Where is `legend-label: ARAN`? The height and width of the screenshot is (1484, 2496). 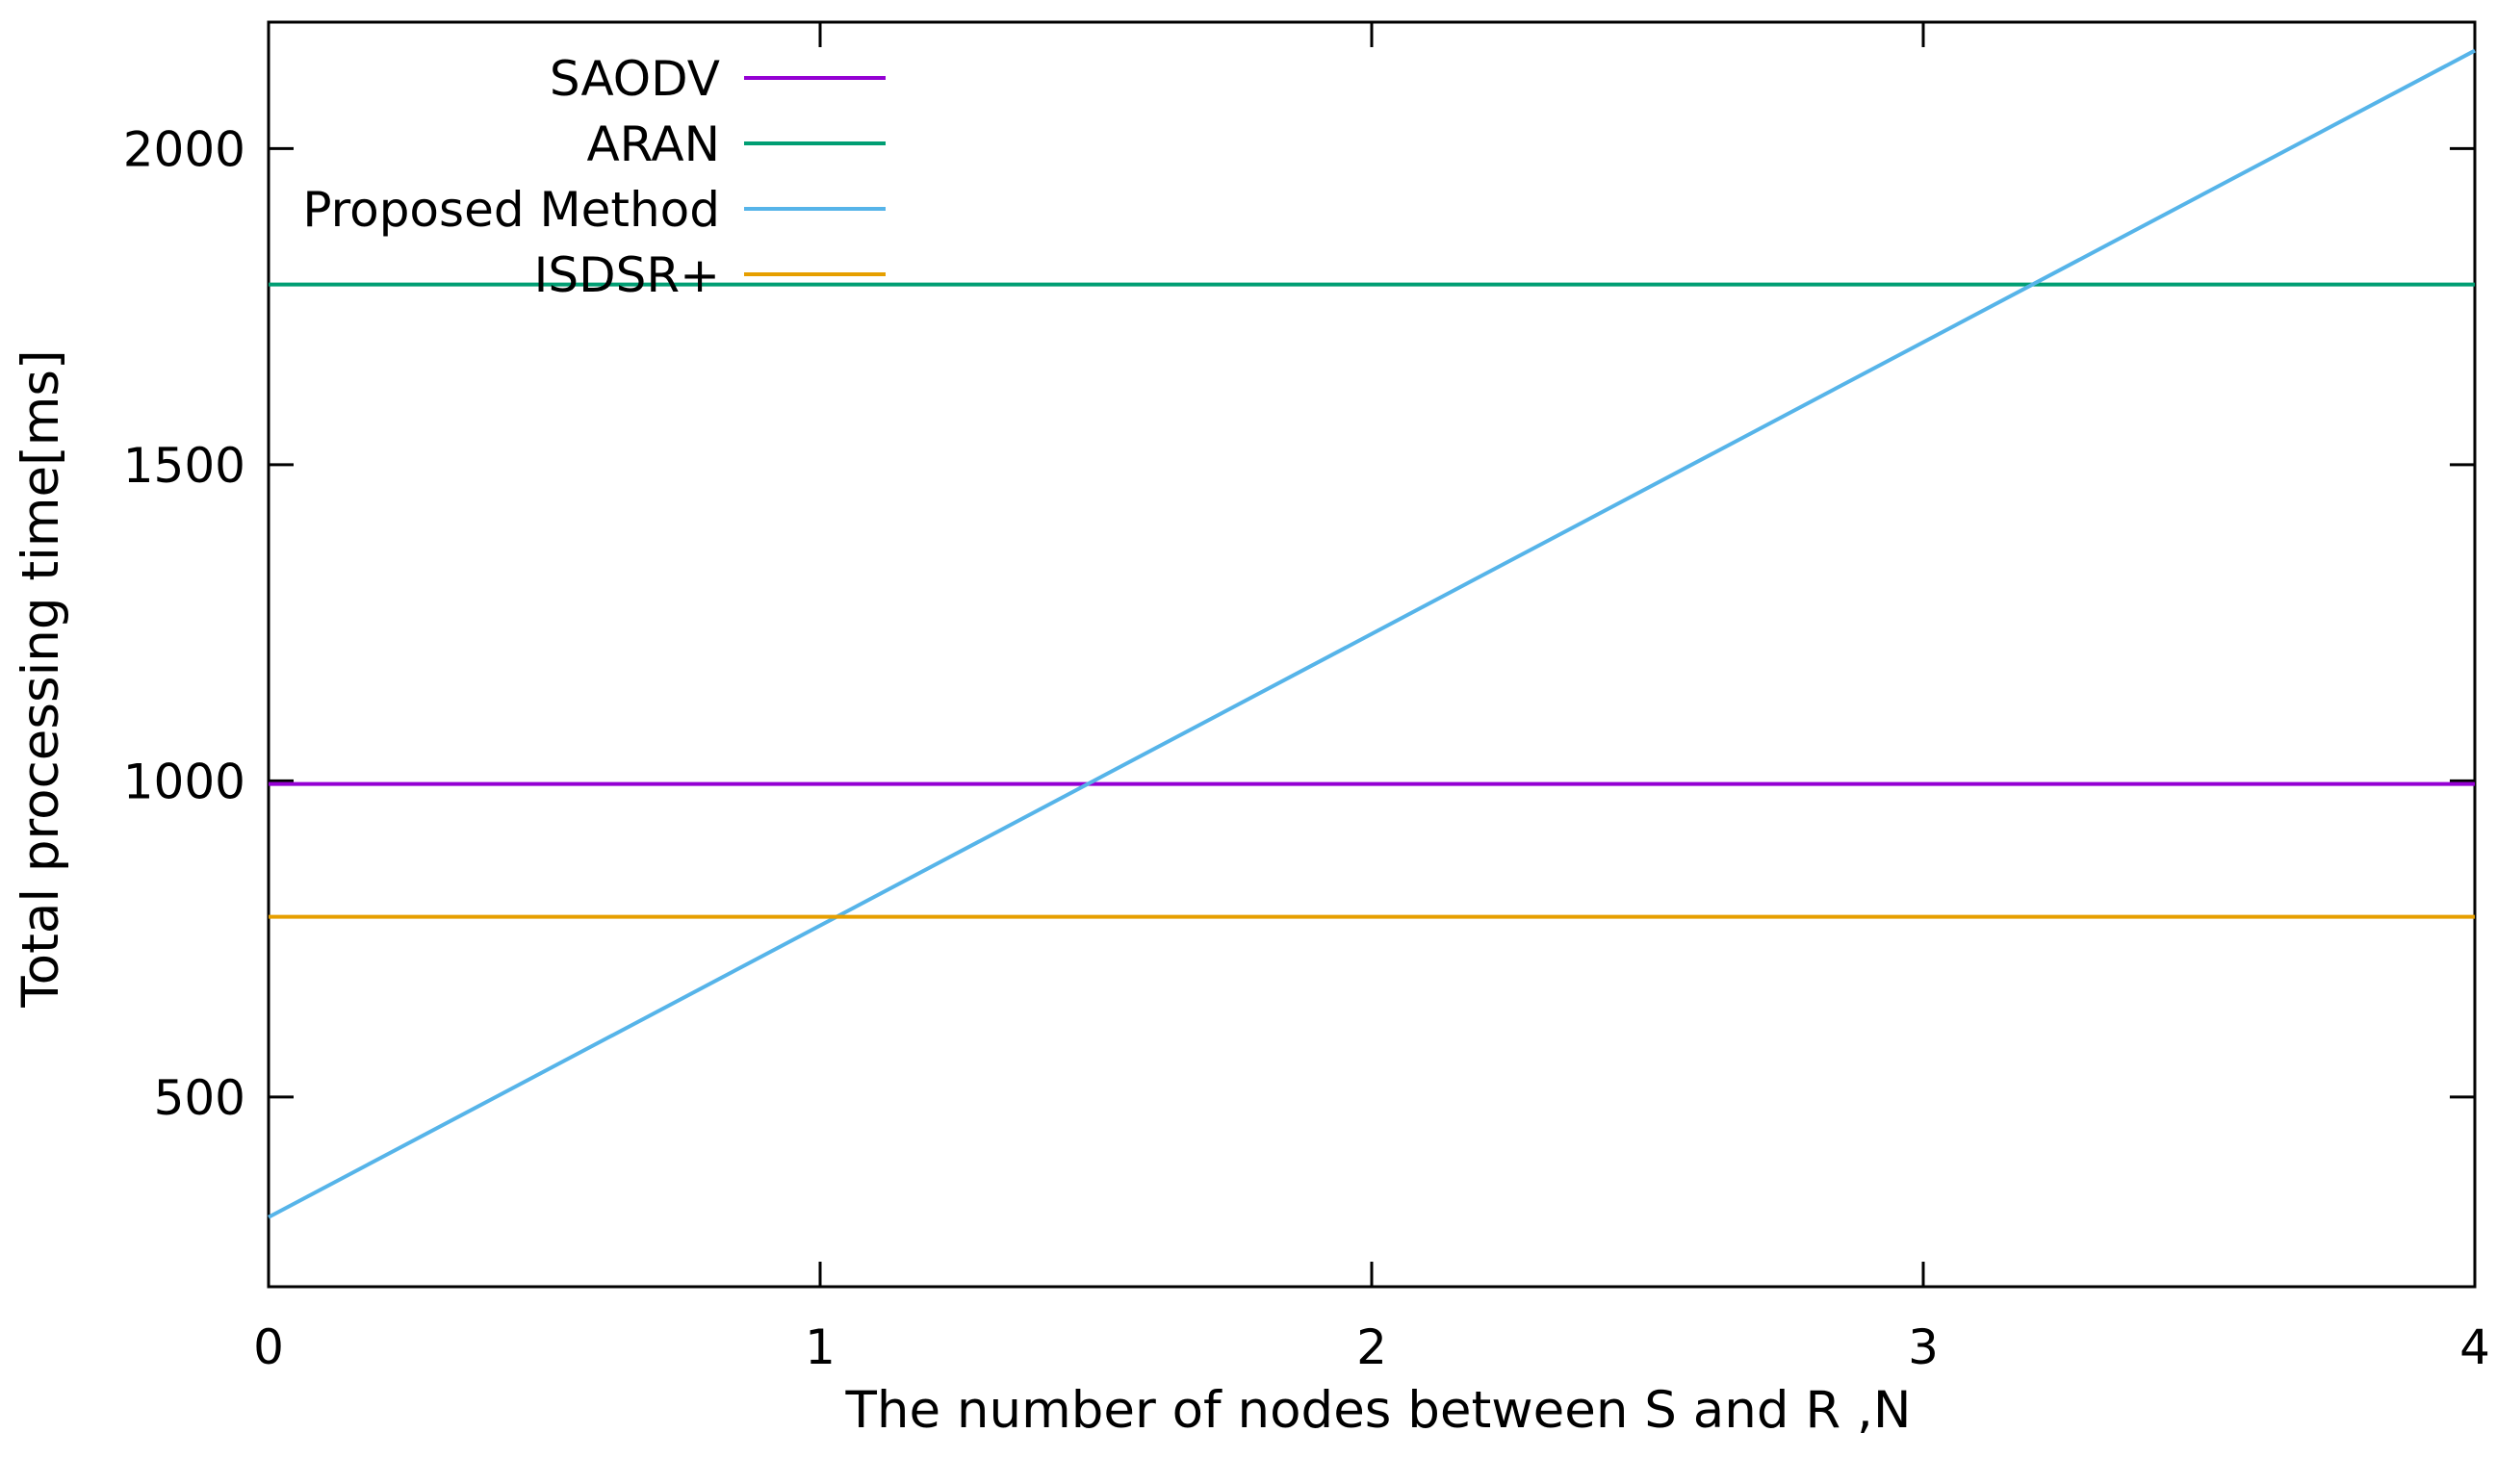
legend-label: ARAN is located at coordinates (653, 144).